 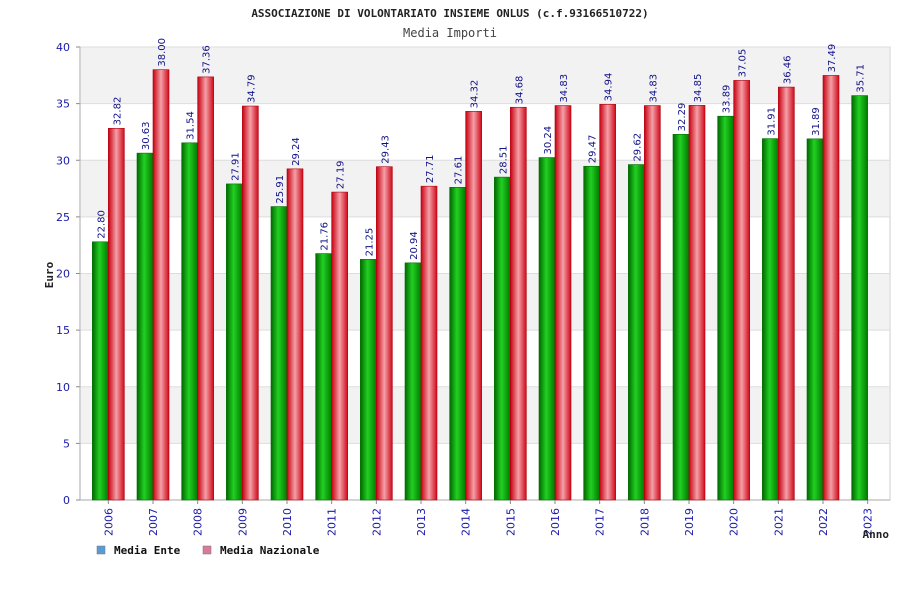 I want to click on bar-media-ente-2015, so click(x=502, y=338).